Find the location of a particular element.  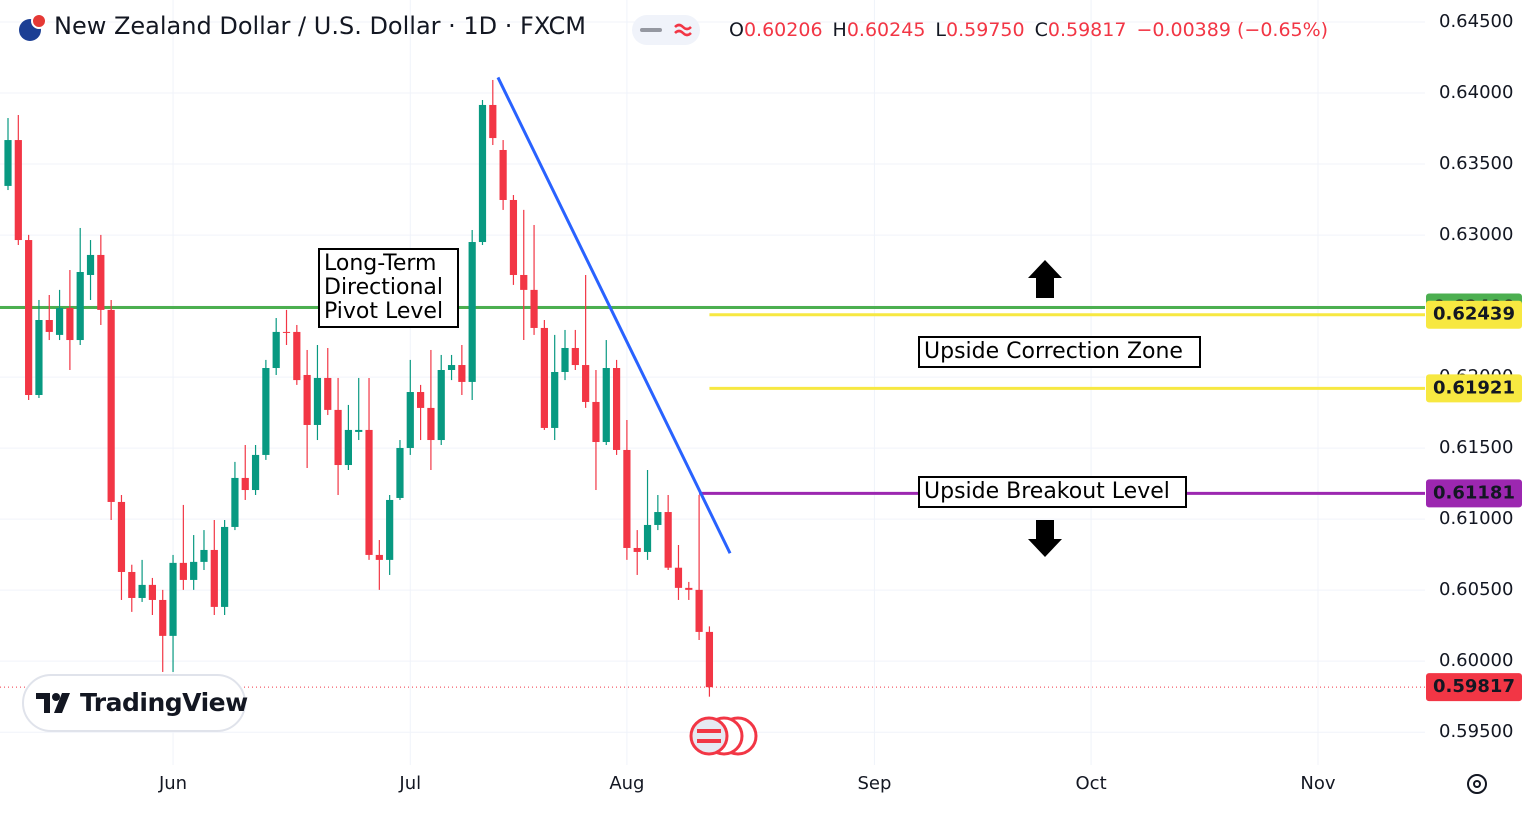

y-tick-label: 0.60000 is located at coordinates (1476, 660).